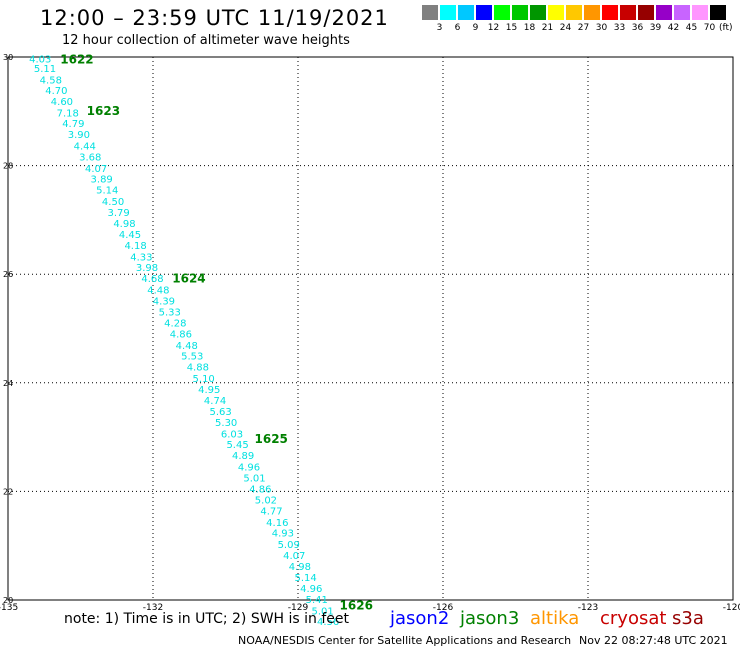 The height and width of the screenshot is (650, 740). Describe the element at coordinates (90, 157) in the screenshot. I see `wave-height-label: 3.68` at that location.